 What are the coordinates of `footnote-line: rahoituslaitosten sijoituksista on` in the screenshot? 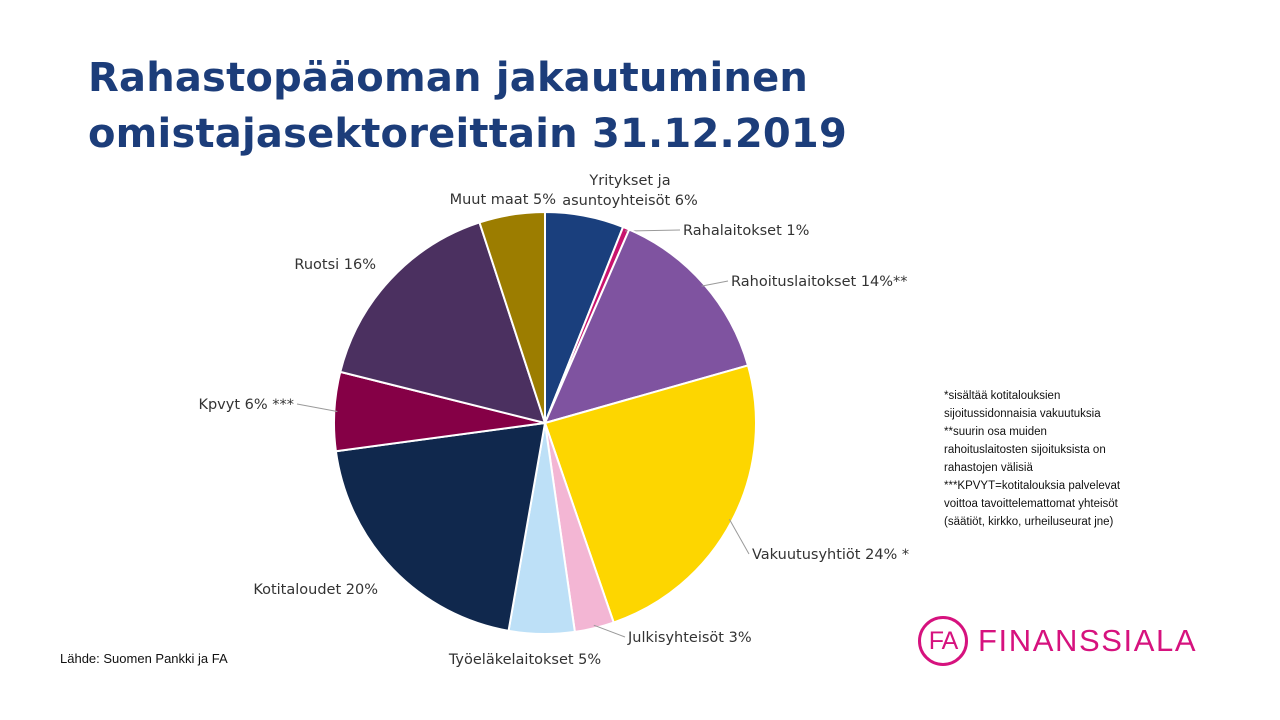 It's located at (1025, 450).